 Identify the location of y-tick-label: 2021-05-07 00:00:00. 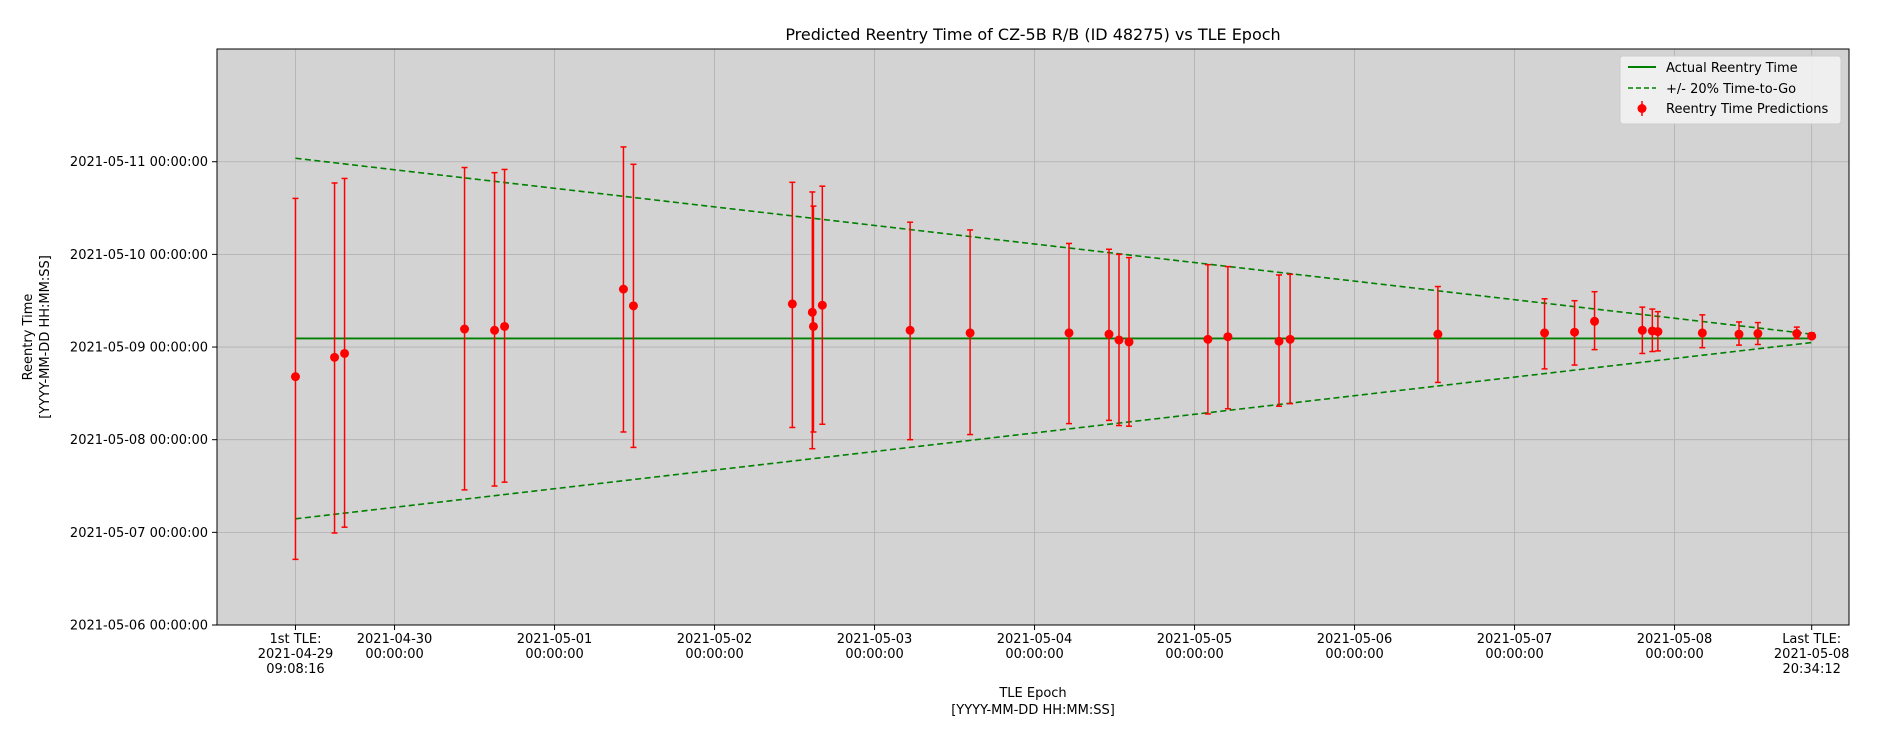
(139, 533).